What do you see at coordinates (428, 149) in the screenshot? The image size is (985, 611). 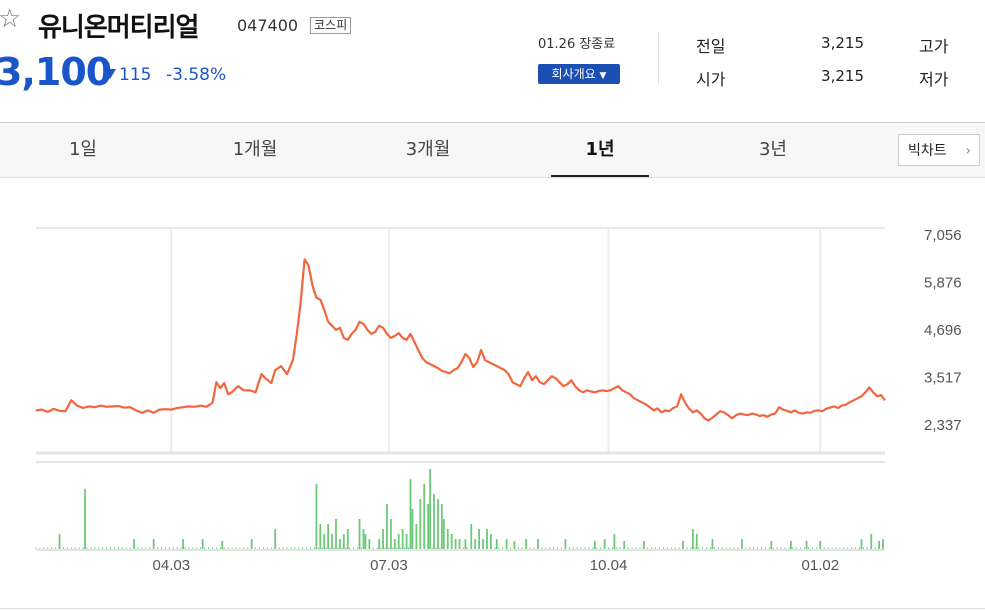 I see `tab-3month: 3개월` at bounding box center [428, 149].